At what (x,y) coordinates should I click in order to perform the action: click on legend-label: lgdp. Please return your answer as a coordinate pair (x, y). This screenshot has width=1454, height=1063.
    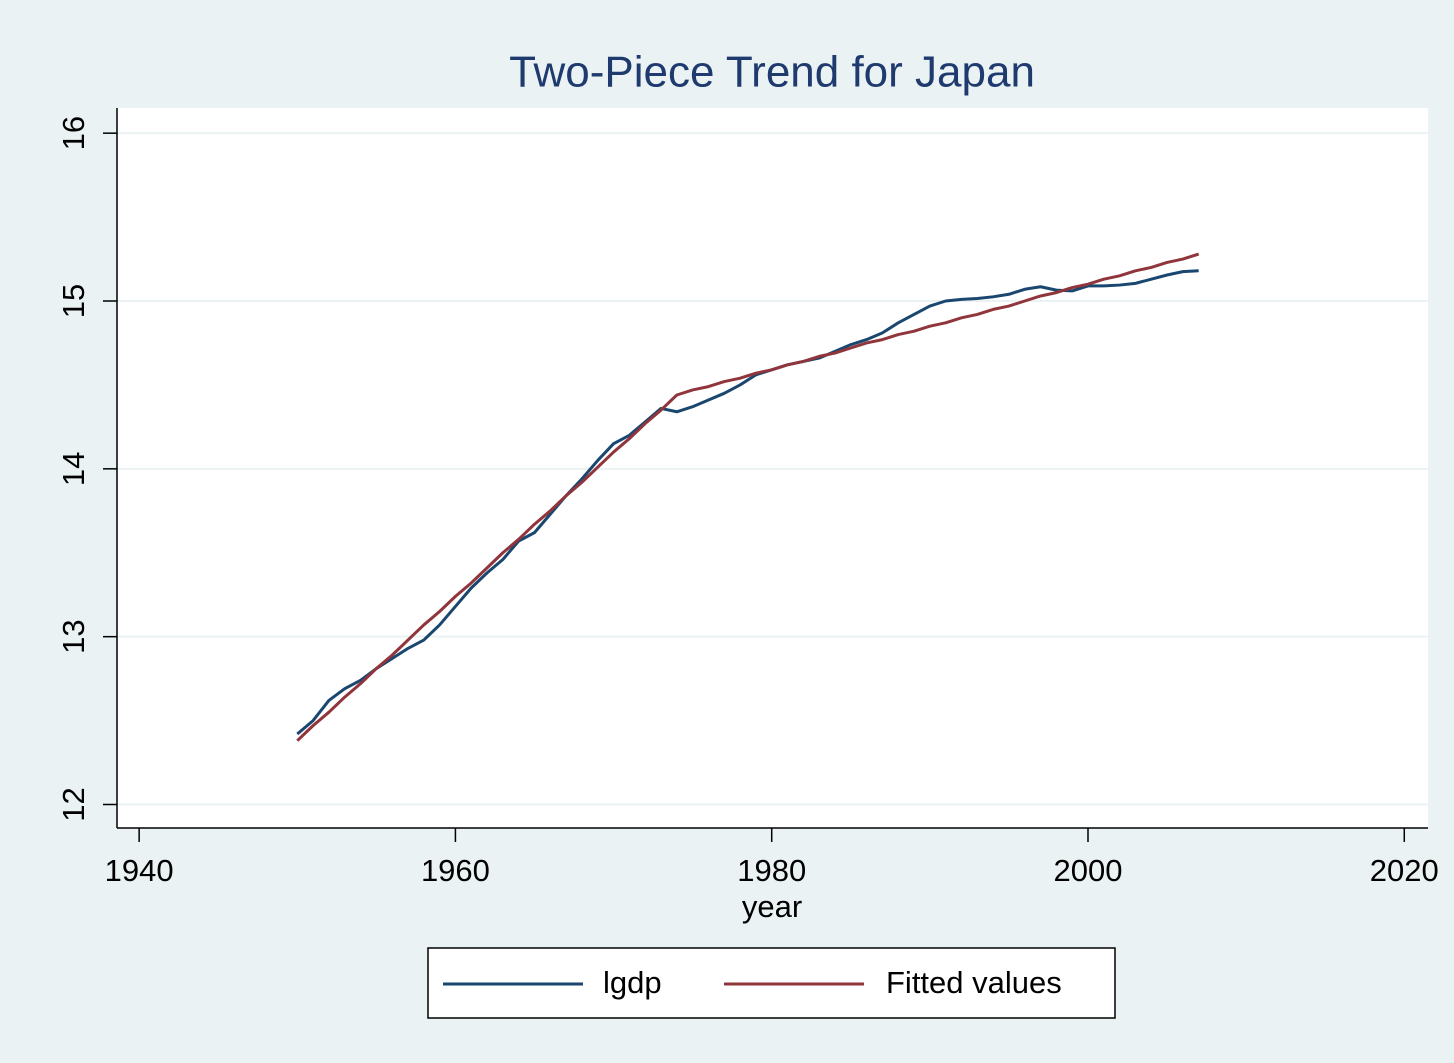
    Looking at the image, I should click on (632, 982).